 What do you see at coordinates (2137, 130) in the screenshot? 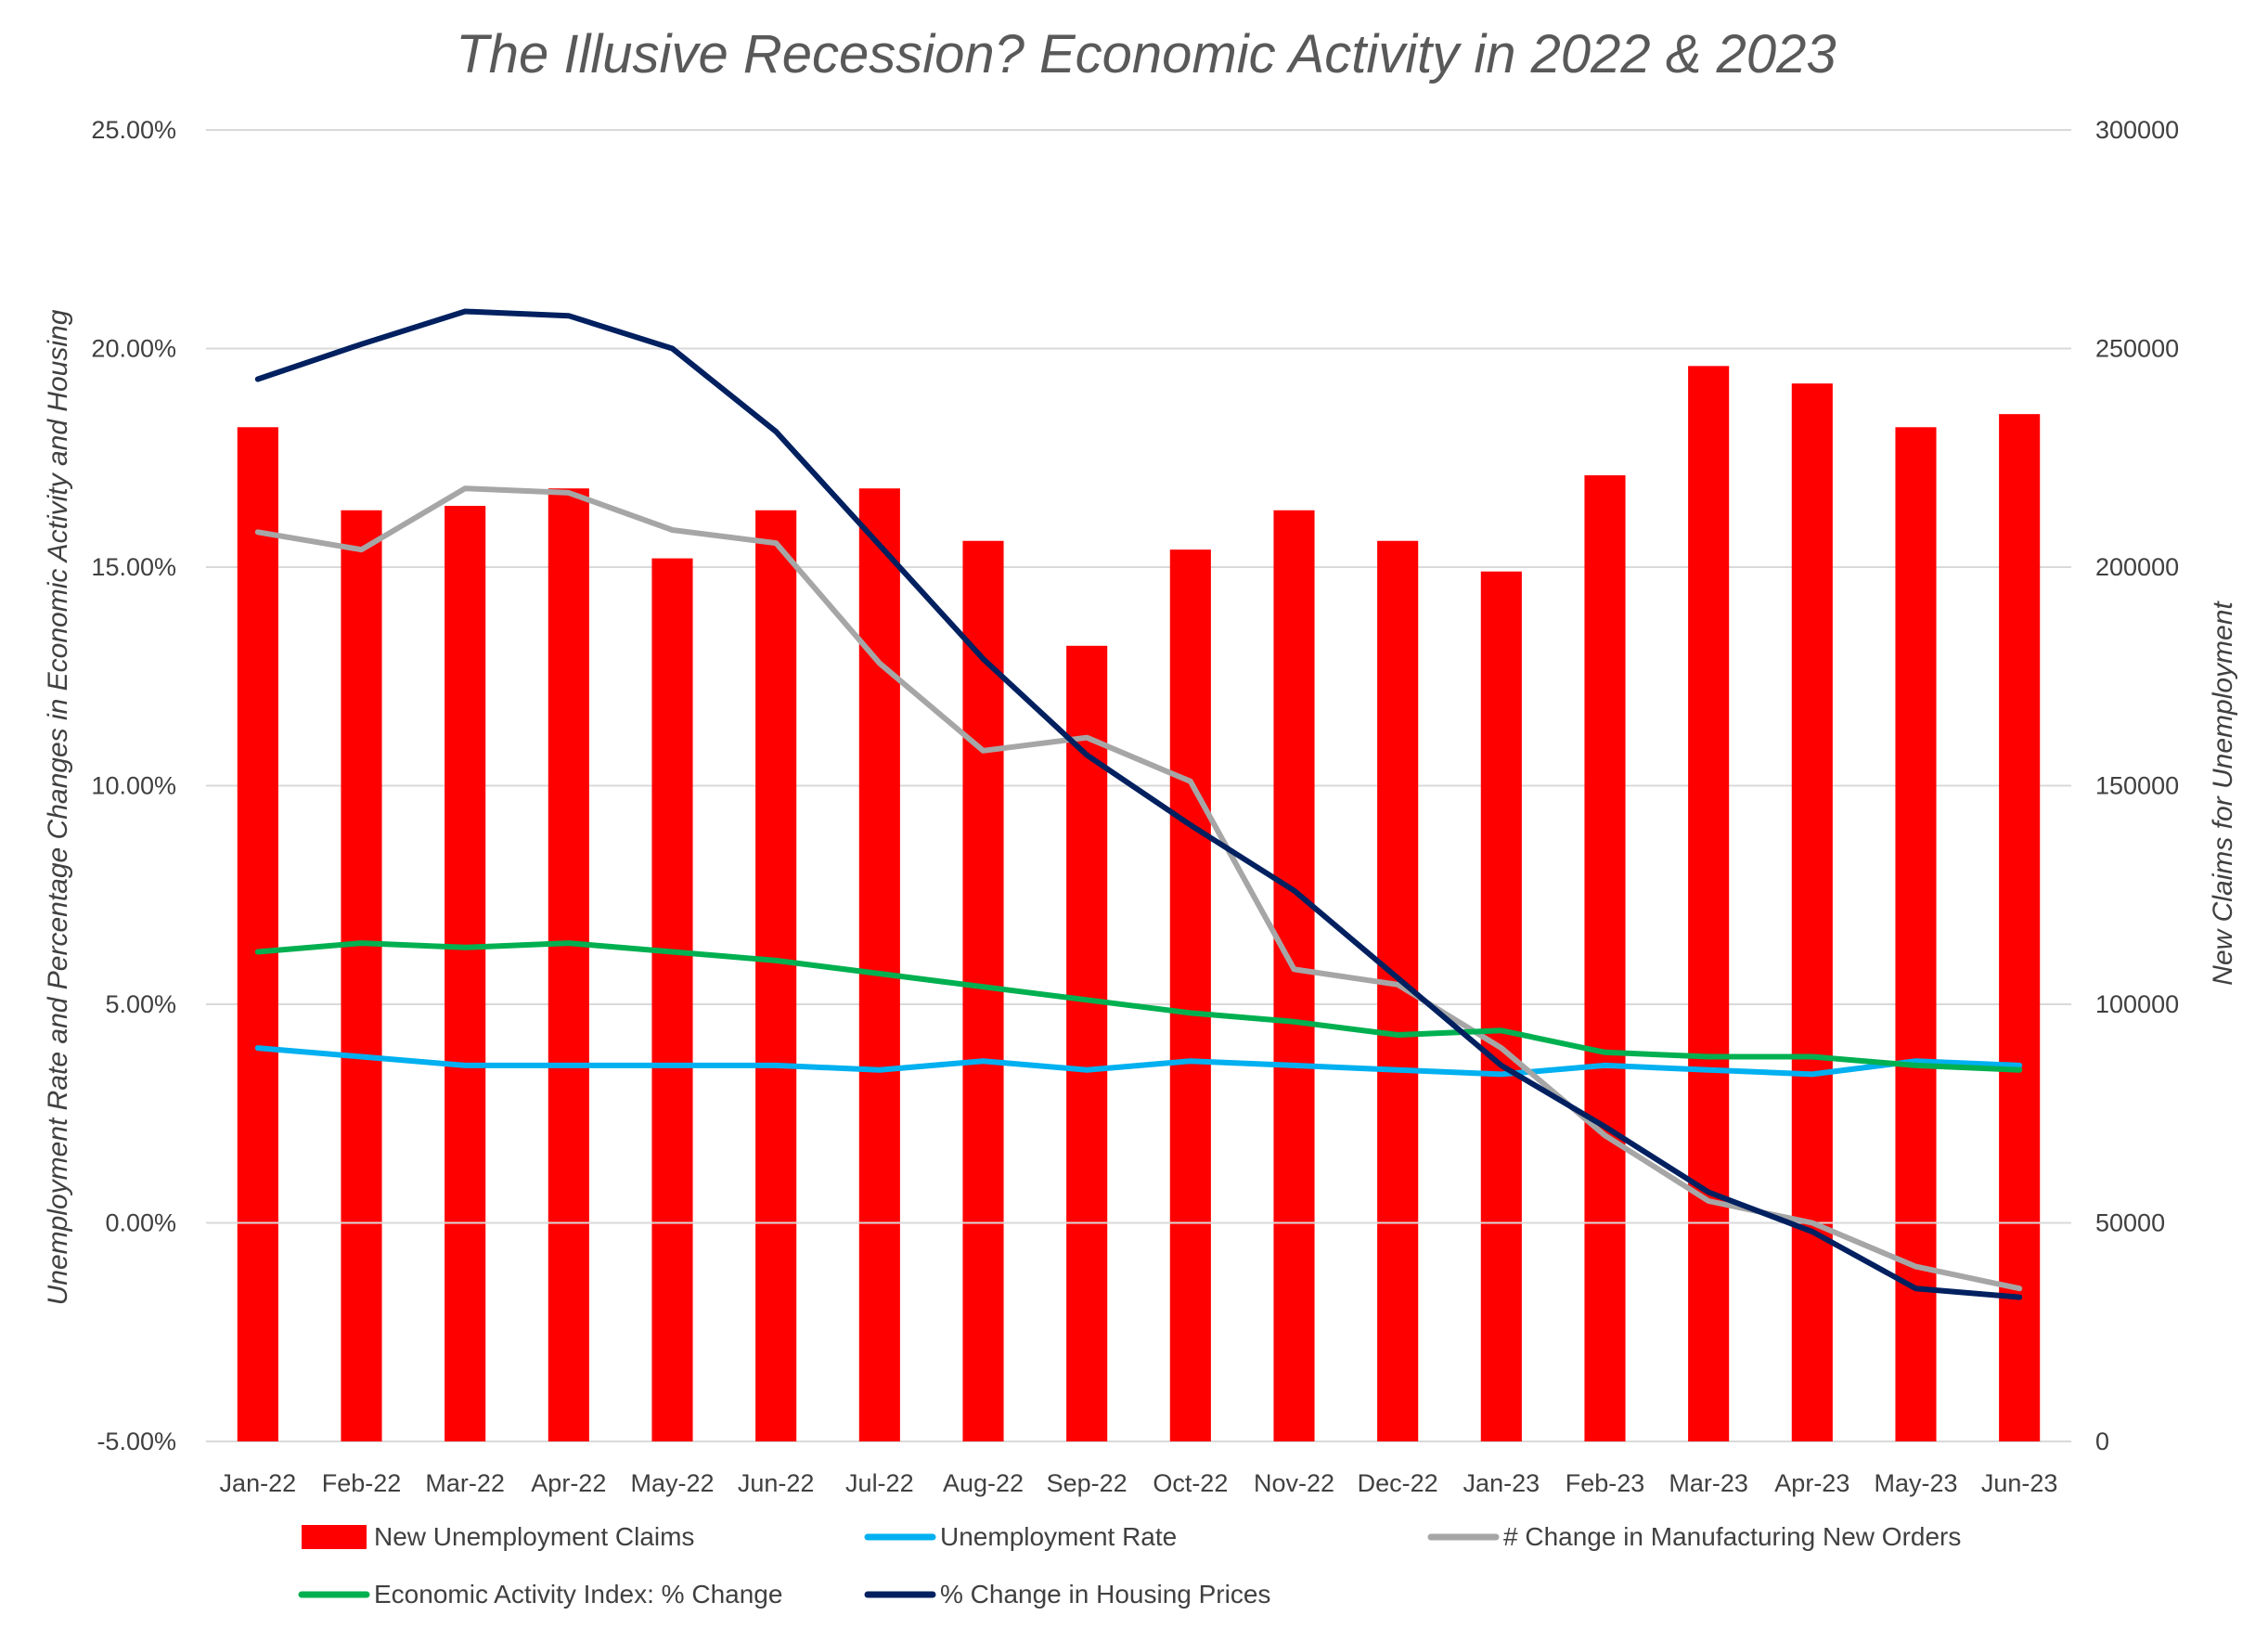
I see `y-right-tick-label: 300000` at bounding box center [2137, 130].